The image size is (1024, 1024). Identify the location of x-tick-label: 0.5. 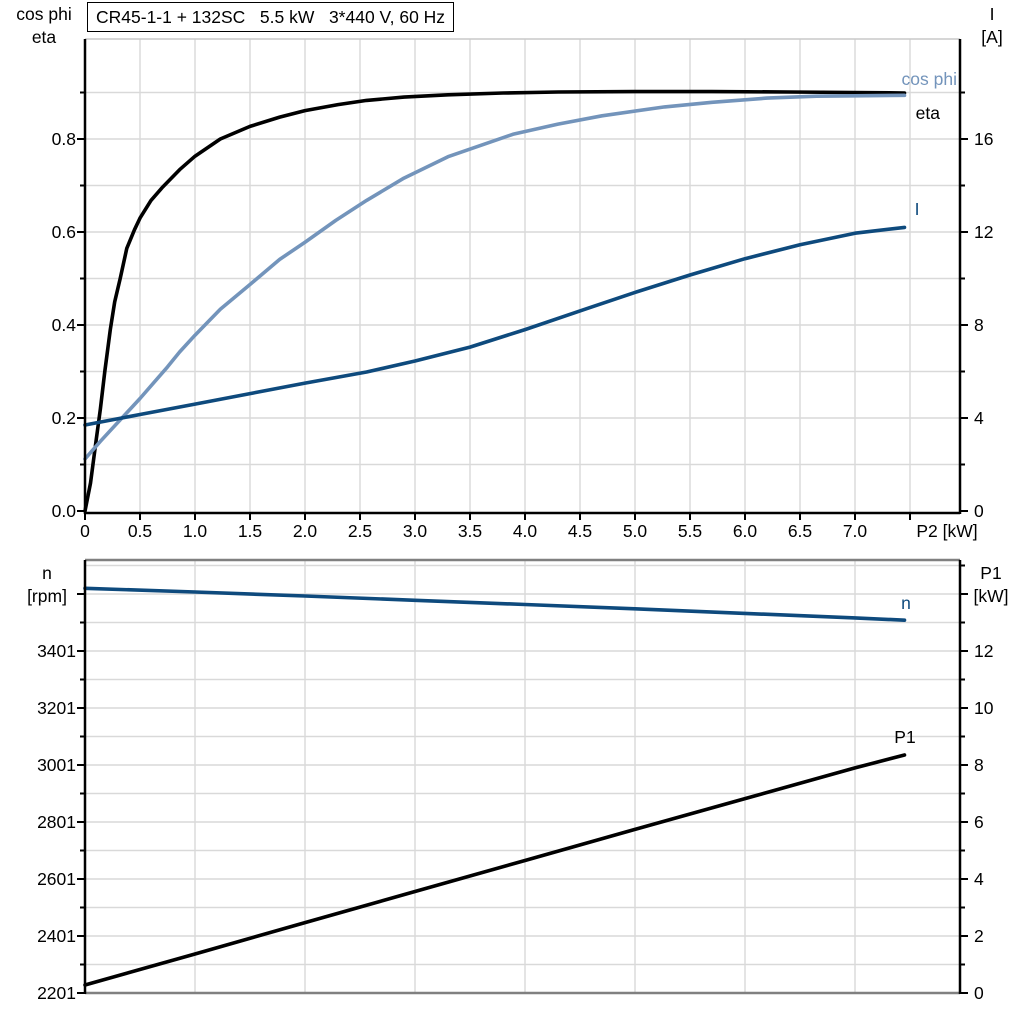
(140, 531).